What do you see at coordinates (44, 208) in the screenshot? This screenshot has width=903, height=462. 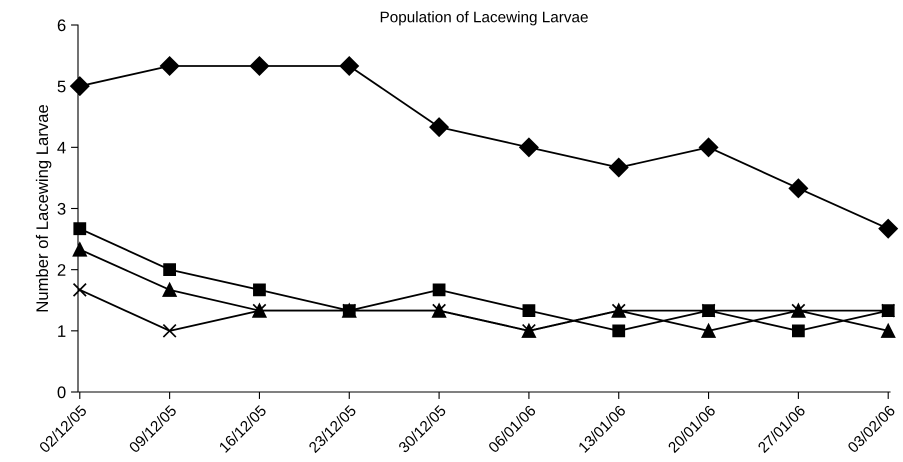 I see `y-axis-title: Number of Lacewing Larvae` at bounding box center [44, 208].